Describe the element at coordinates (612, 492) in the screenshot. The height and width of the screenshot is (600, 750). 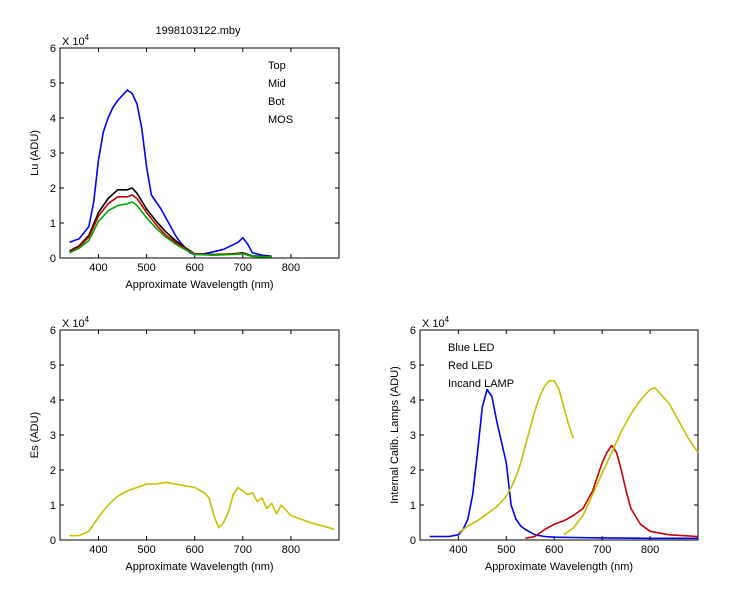
I see `series-line-red-led` at that location.